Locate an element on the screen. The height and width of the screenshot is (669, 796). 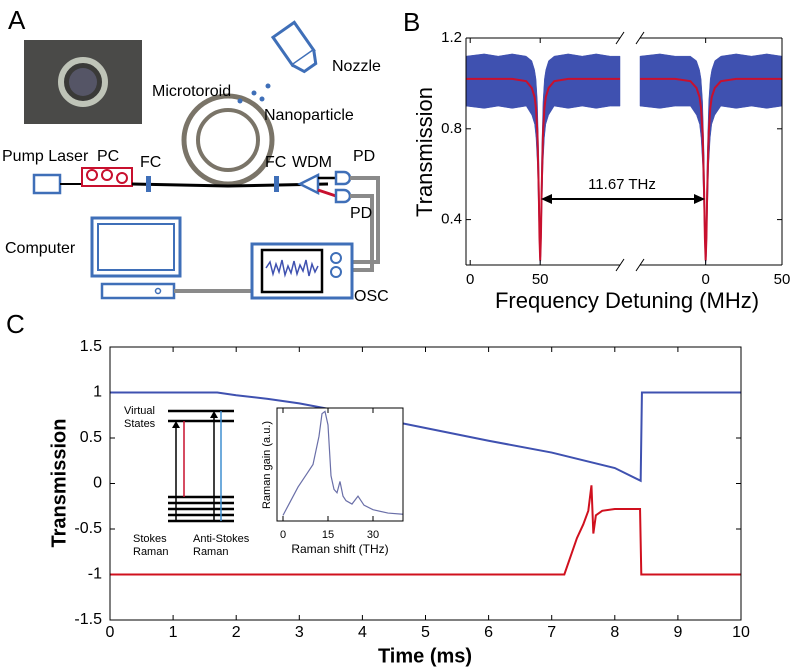
plot-frame is located at coordinates (340, 464).